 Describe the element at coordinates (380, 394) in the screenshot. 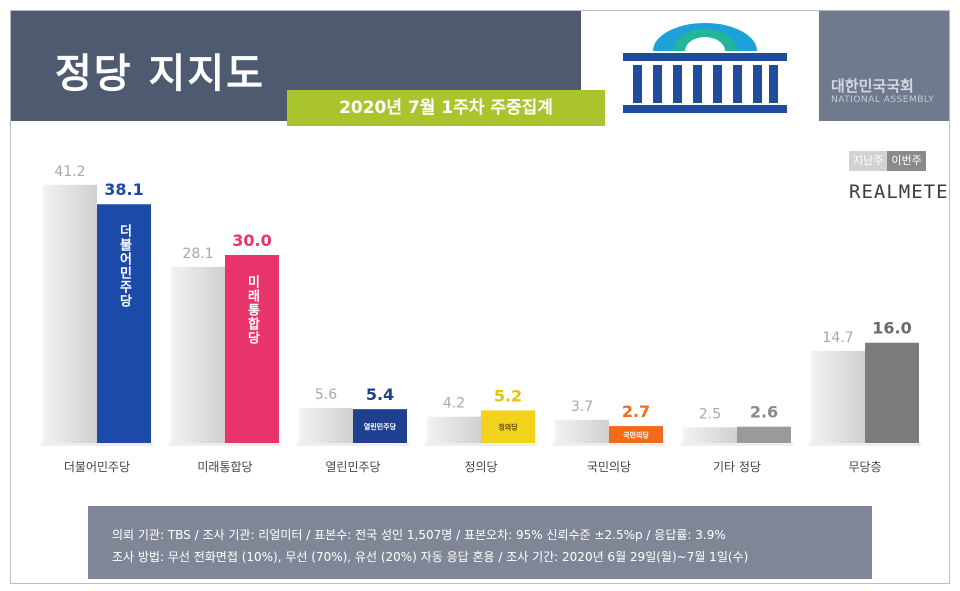

I see `value-label-current-2: 5.4` at that location.